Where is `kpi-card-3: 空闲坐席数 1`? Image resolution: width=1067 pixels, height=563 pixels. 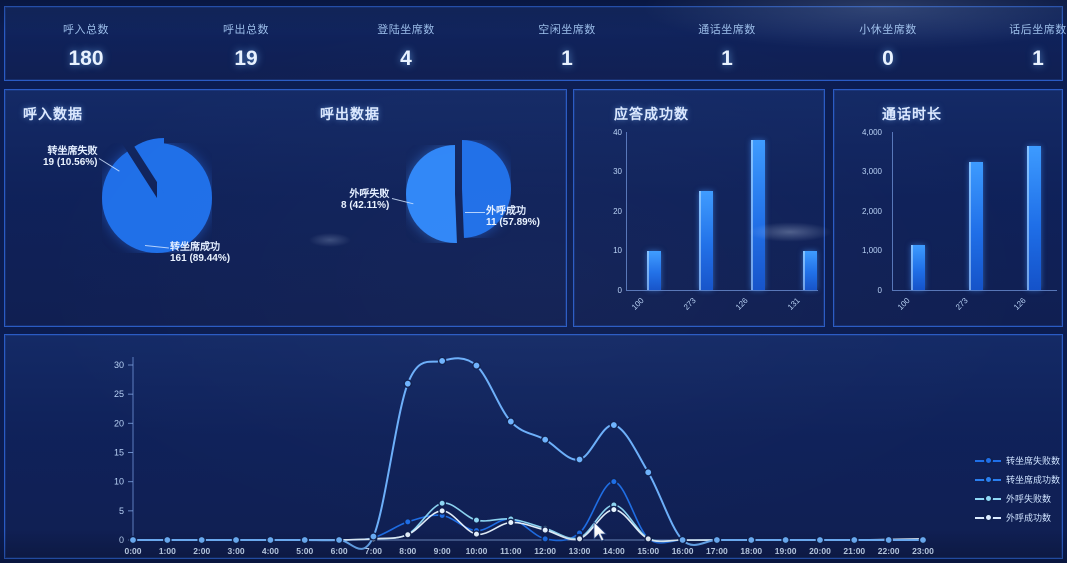 kpi-card-3: 空闲坐席数 1 is located at coordinates (567, 46).